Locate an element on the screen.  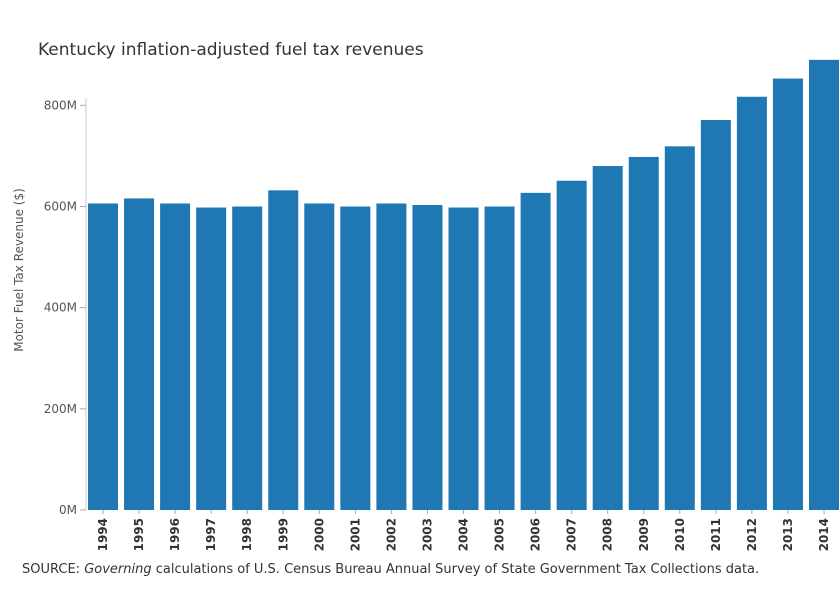
x-tick-label: 2008 is located at coordinates (608, 534).